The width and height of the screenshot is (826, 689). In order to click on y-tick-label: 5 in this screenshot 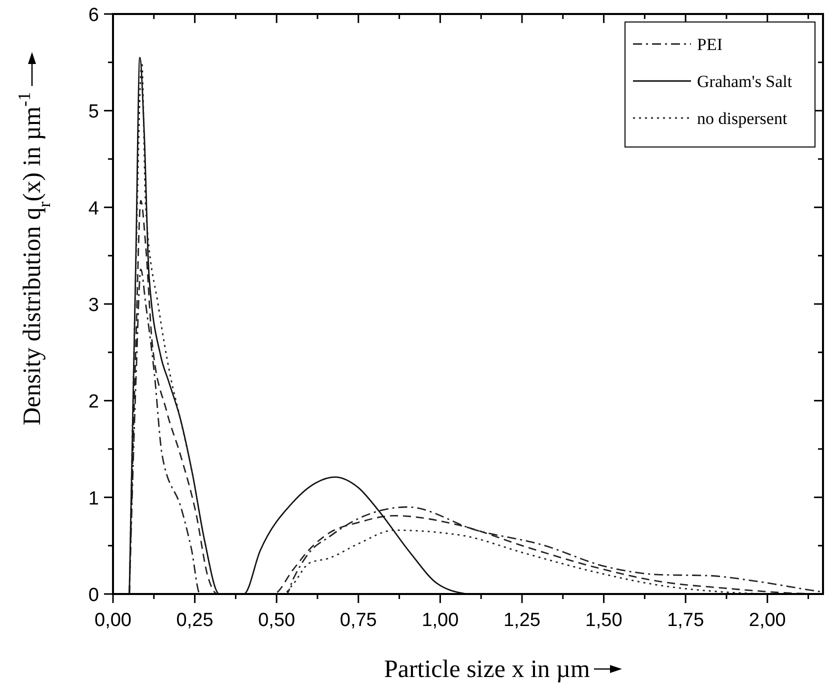, I will do `click(93, 112)`.